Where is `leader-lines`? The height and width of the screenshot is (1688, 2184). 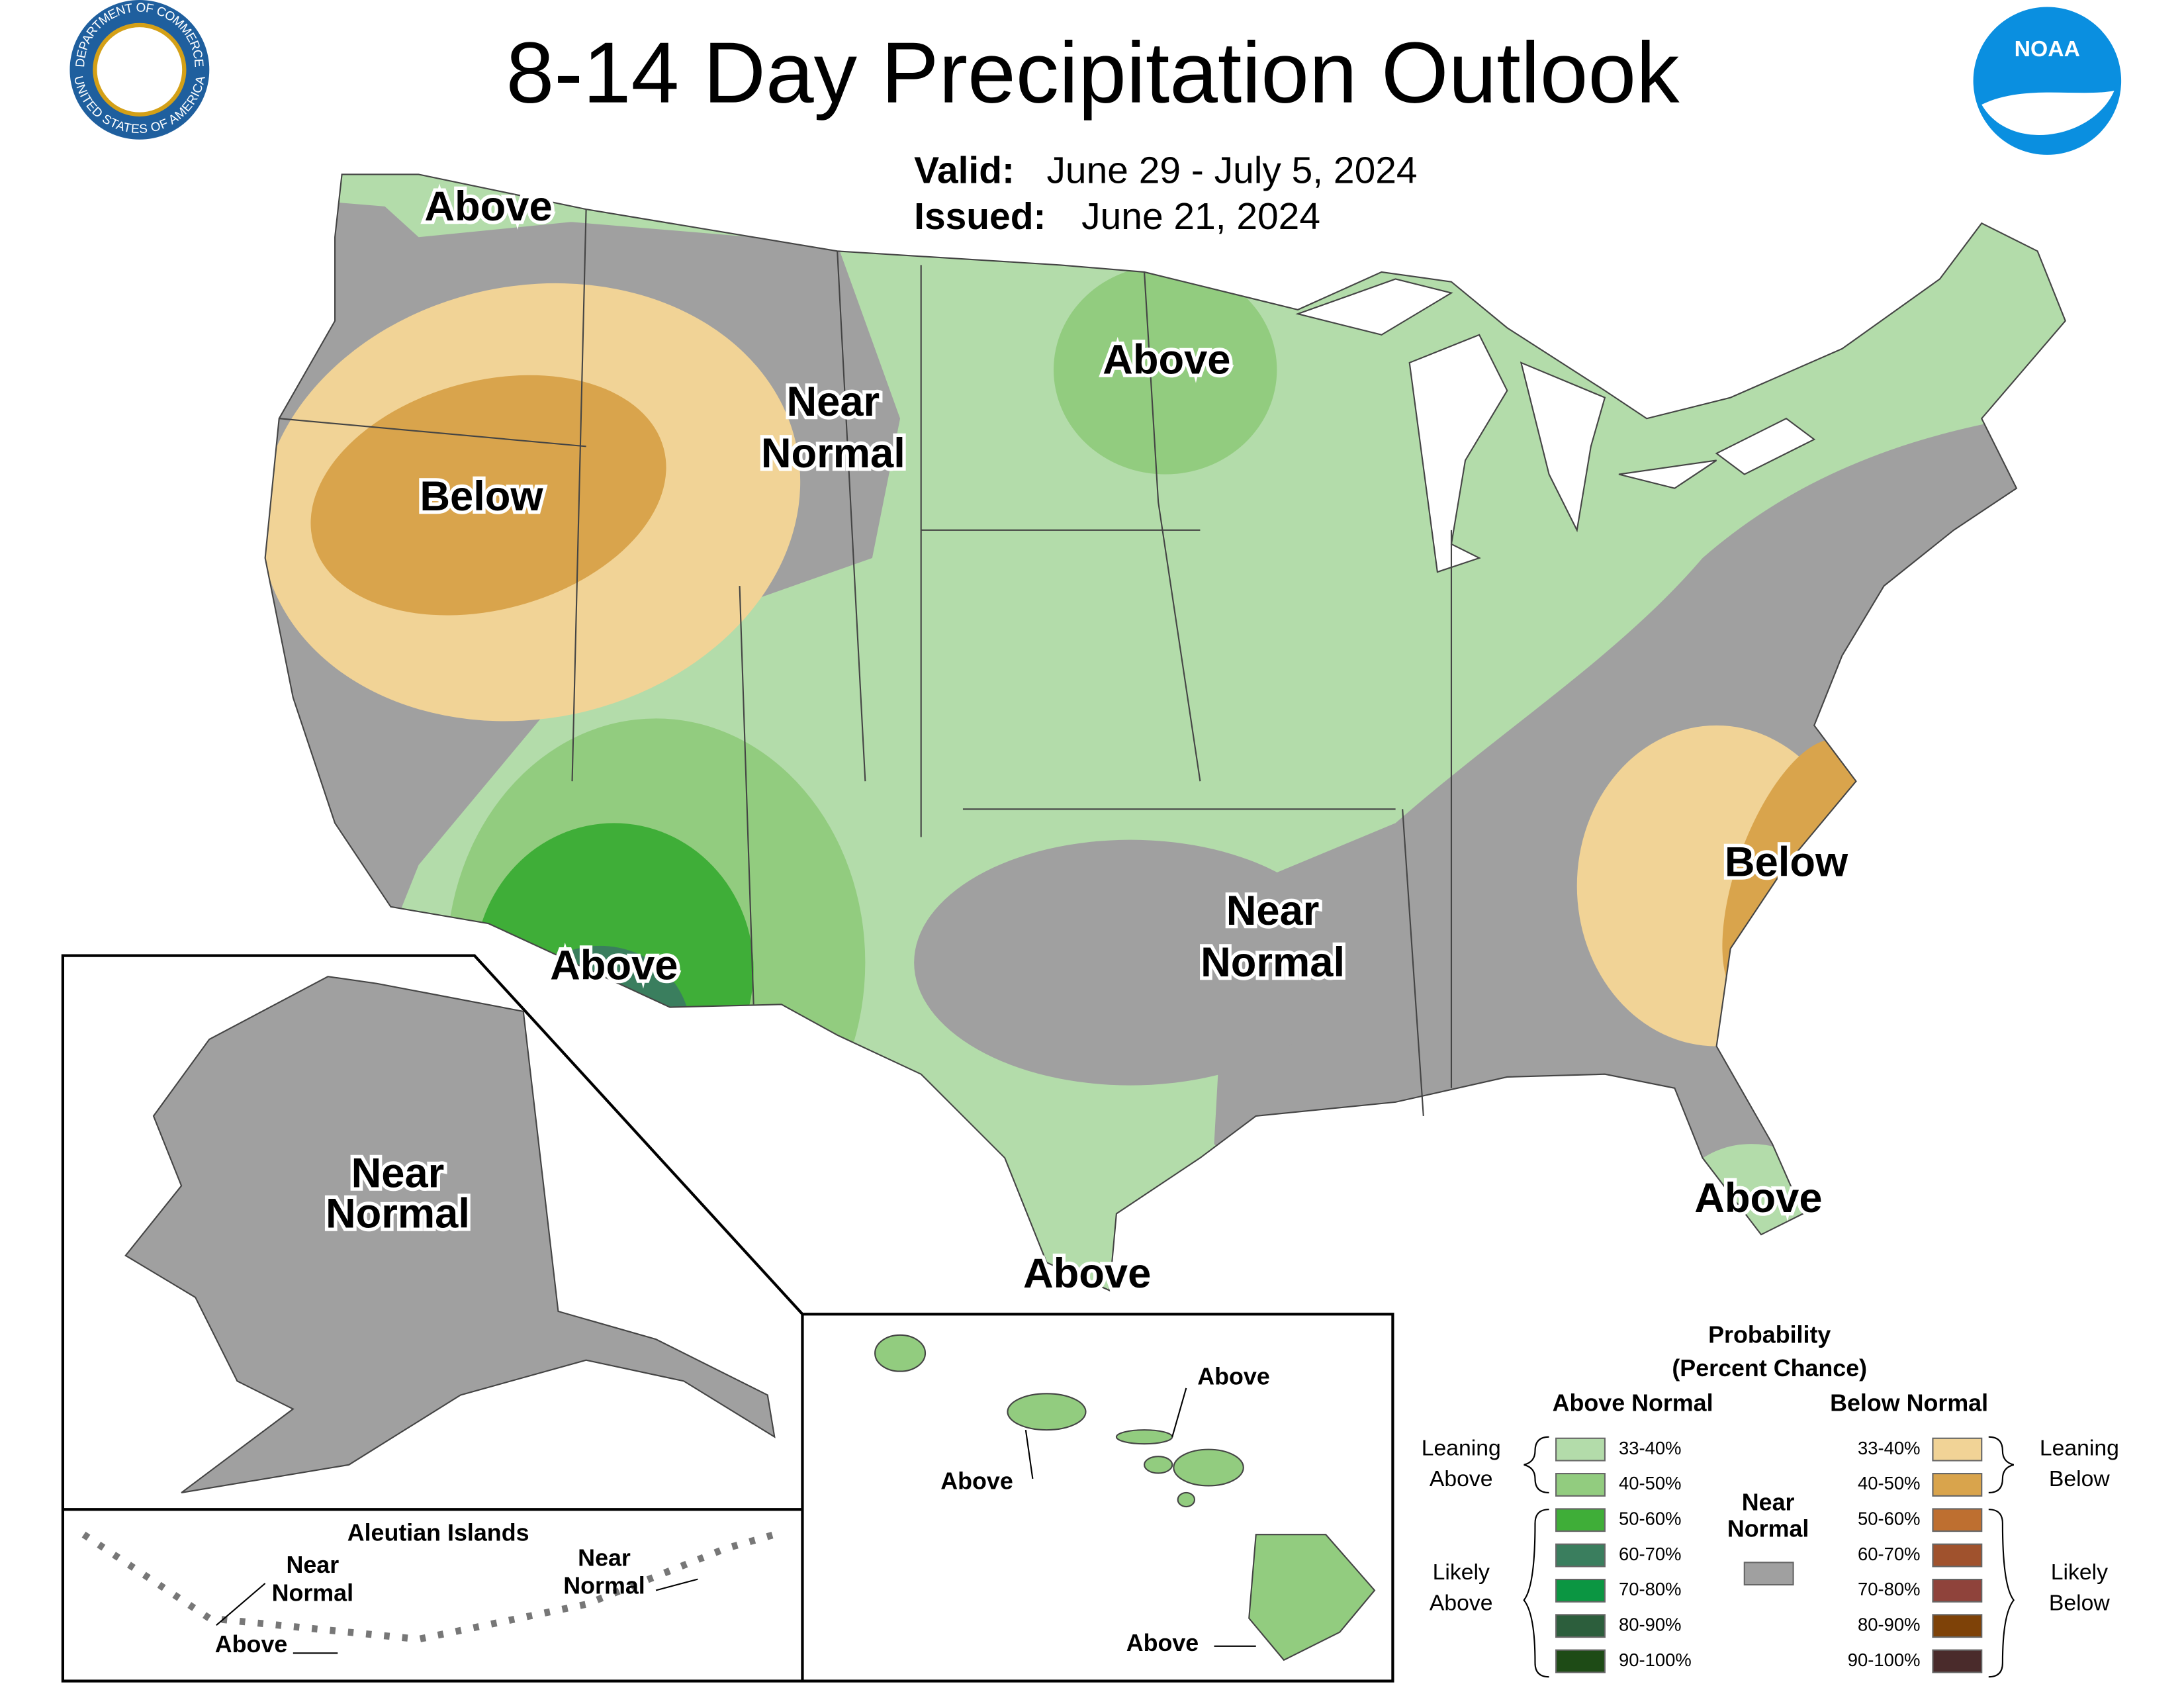
leader-lines is located at coordinates (736, 1520).